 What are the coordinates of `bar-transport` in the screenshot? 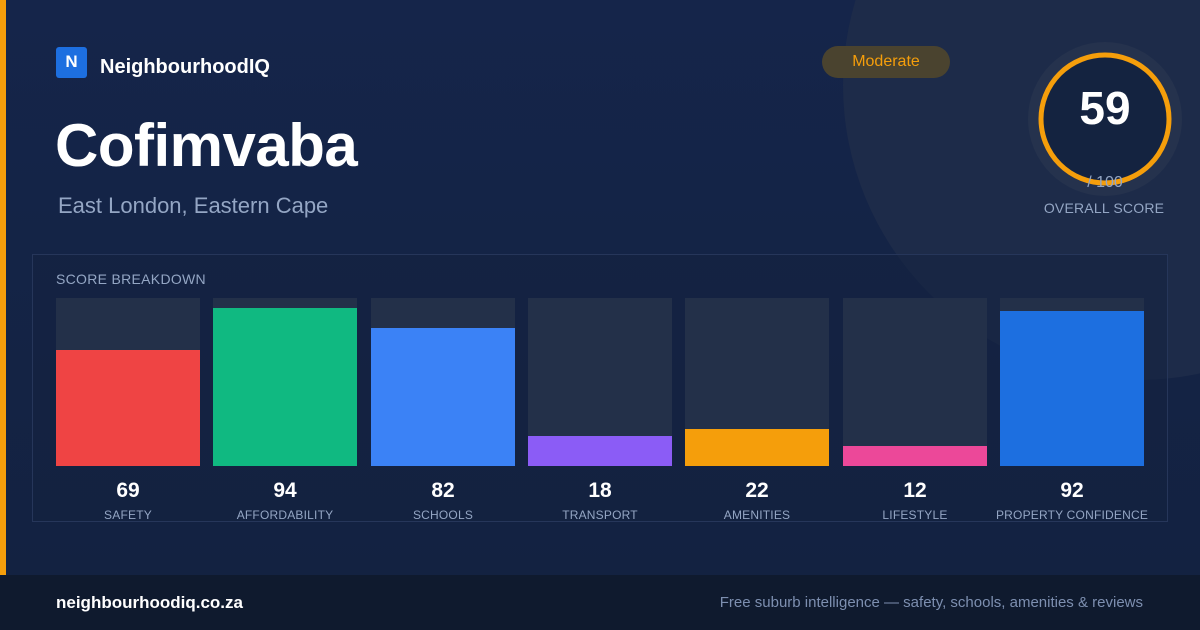 It's located at (600, 451).